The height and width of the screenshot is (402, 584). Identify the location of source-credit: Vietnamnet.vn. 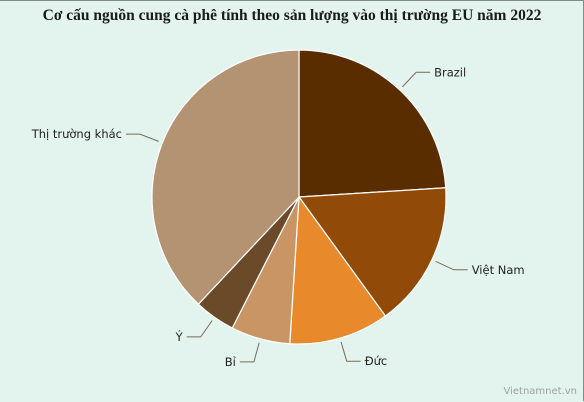
(540, 391).